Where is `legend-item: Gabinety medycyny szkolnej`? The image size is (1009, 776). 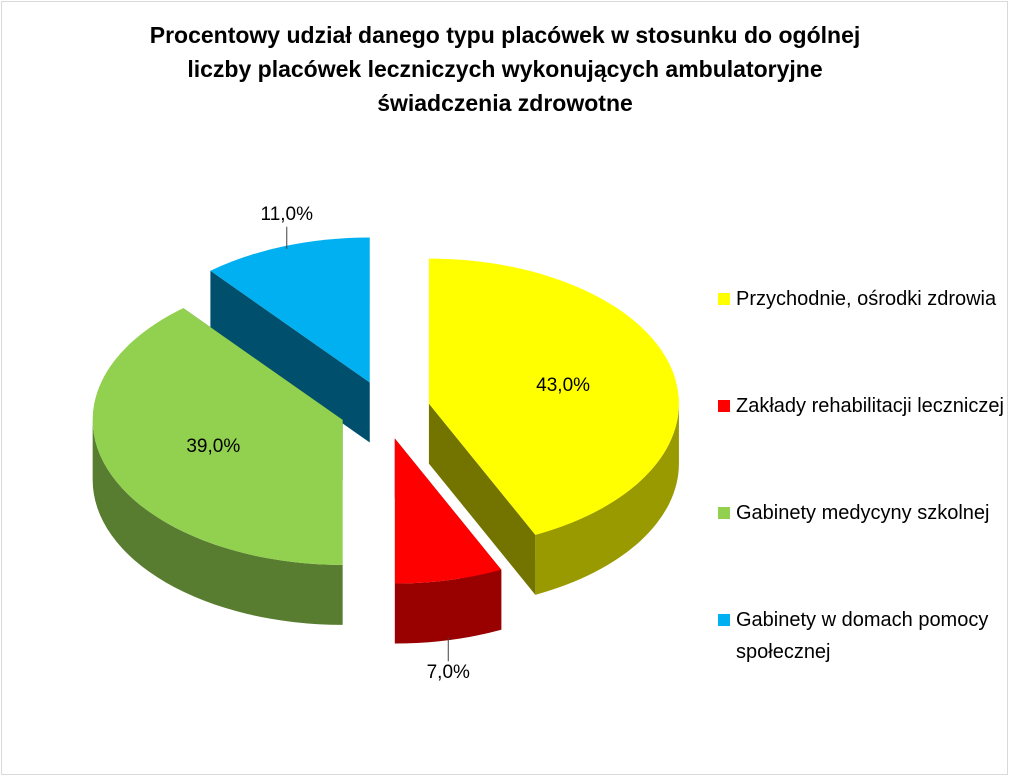
legend-item: Gabinety medycyny szkolnej is located at coordinates (863, 513).